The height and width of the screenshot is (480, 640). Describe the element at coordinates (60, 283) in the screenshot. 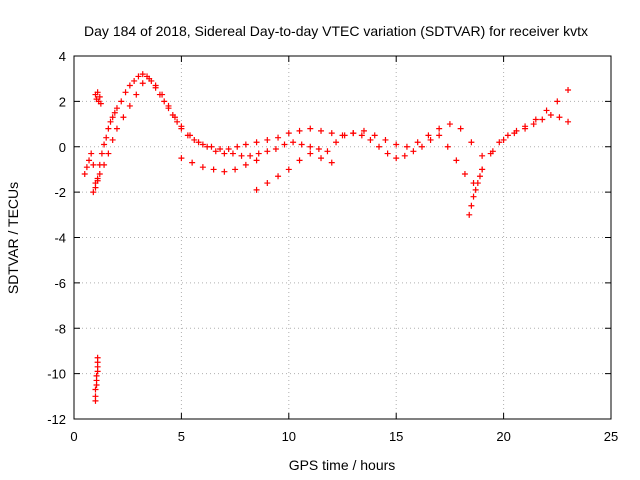

I see `y-tick-label: -6` at that location.